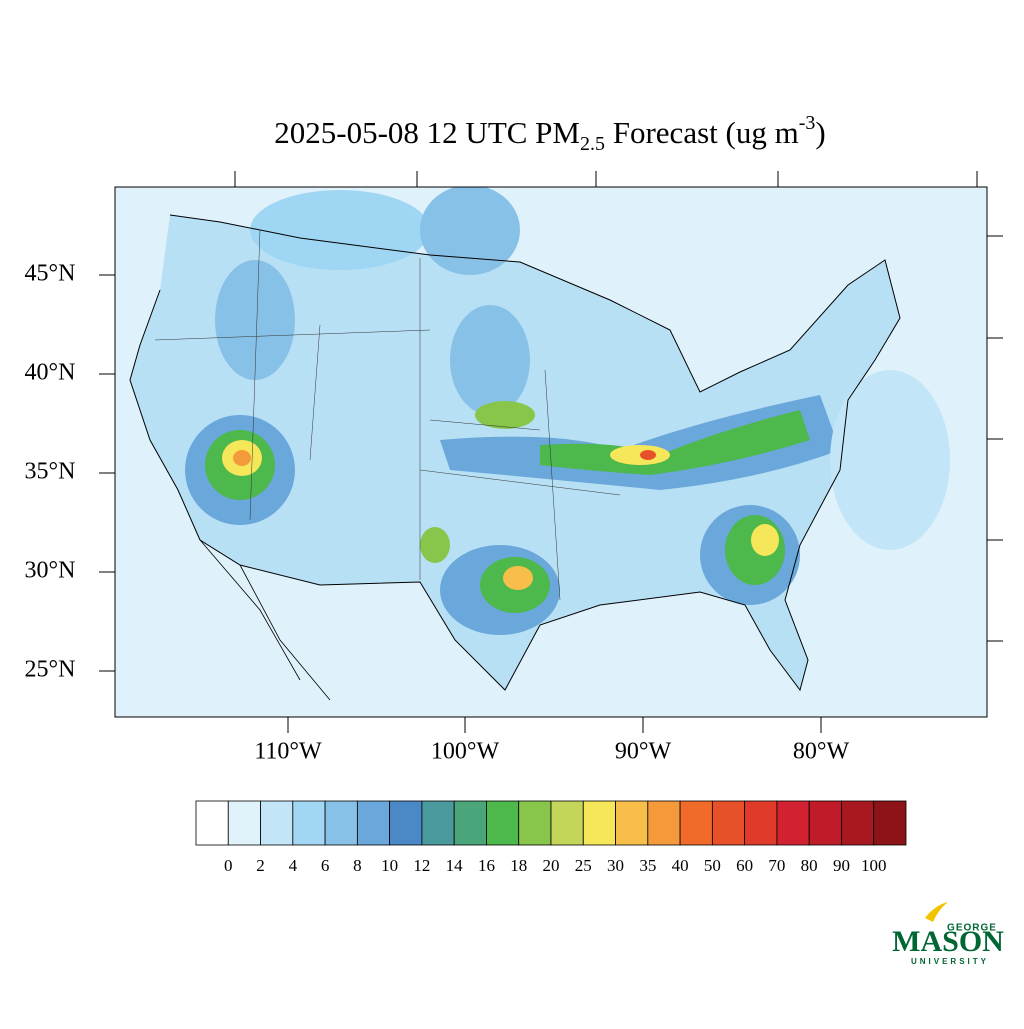 This screenshot has width=1024, height=1029. I want to click on colorbar-label: 2, so click(260, 865).